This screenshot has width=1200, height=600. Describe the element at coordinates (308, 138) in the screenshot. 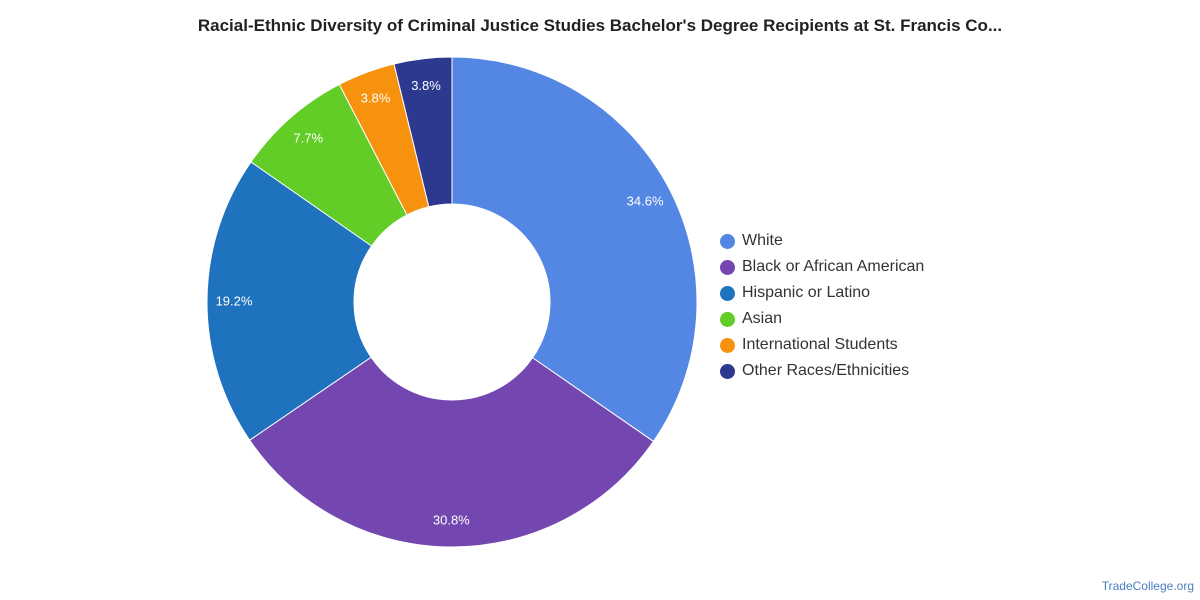

I see `data-label-asian: 7.7%` at that location.